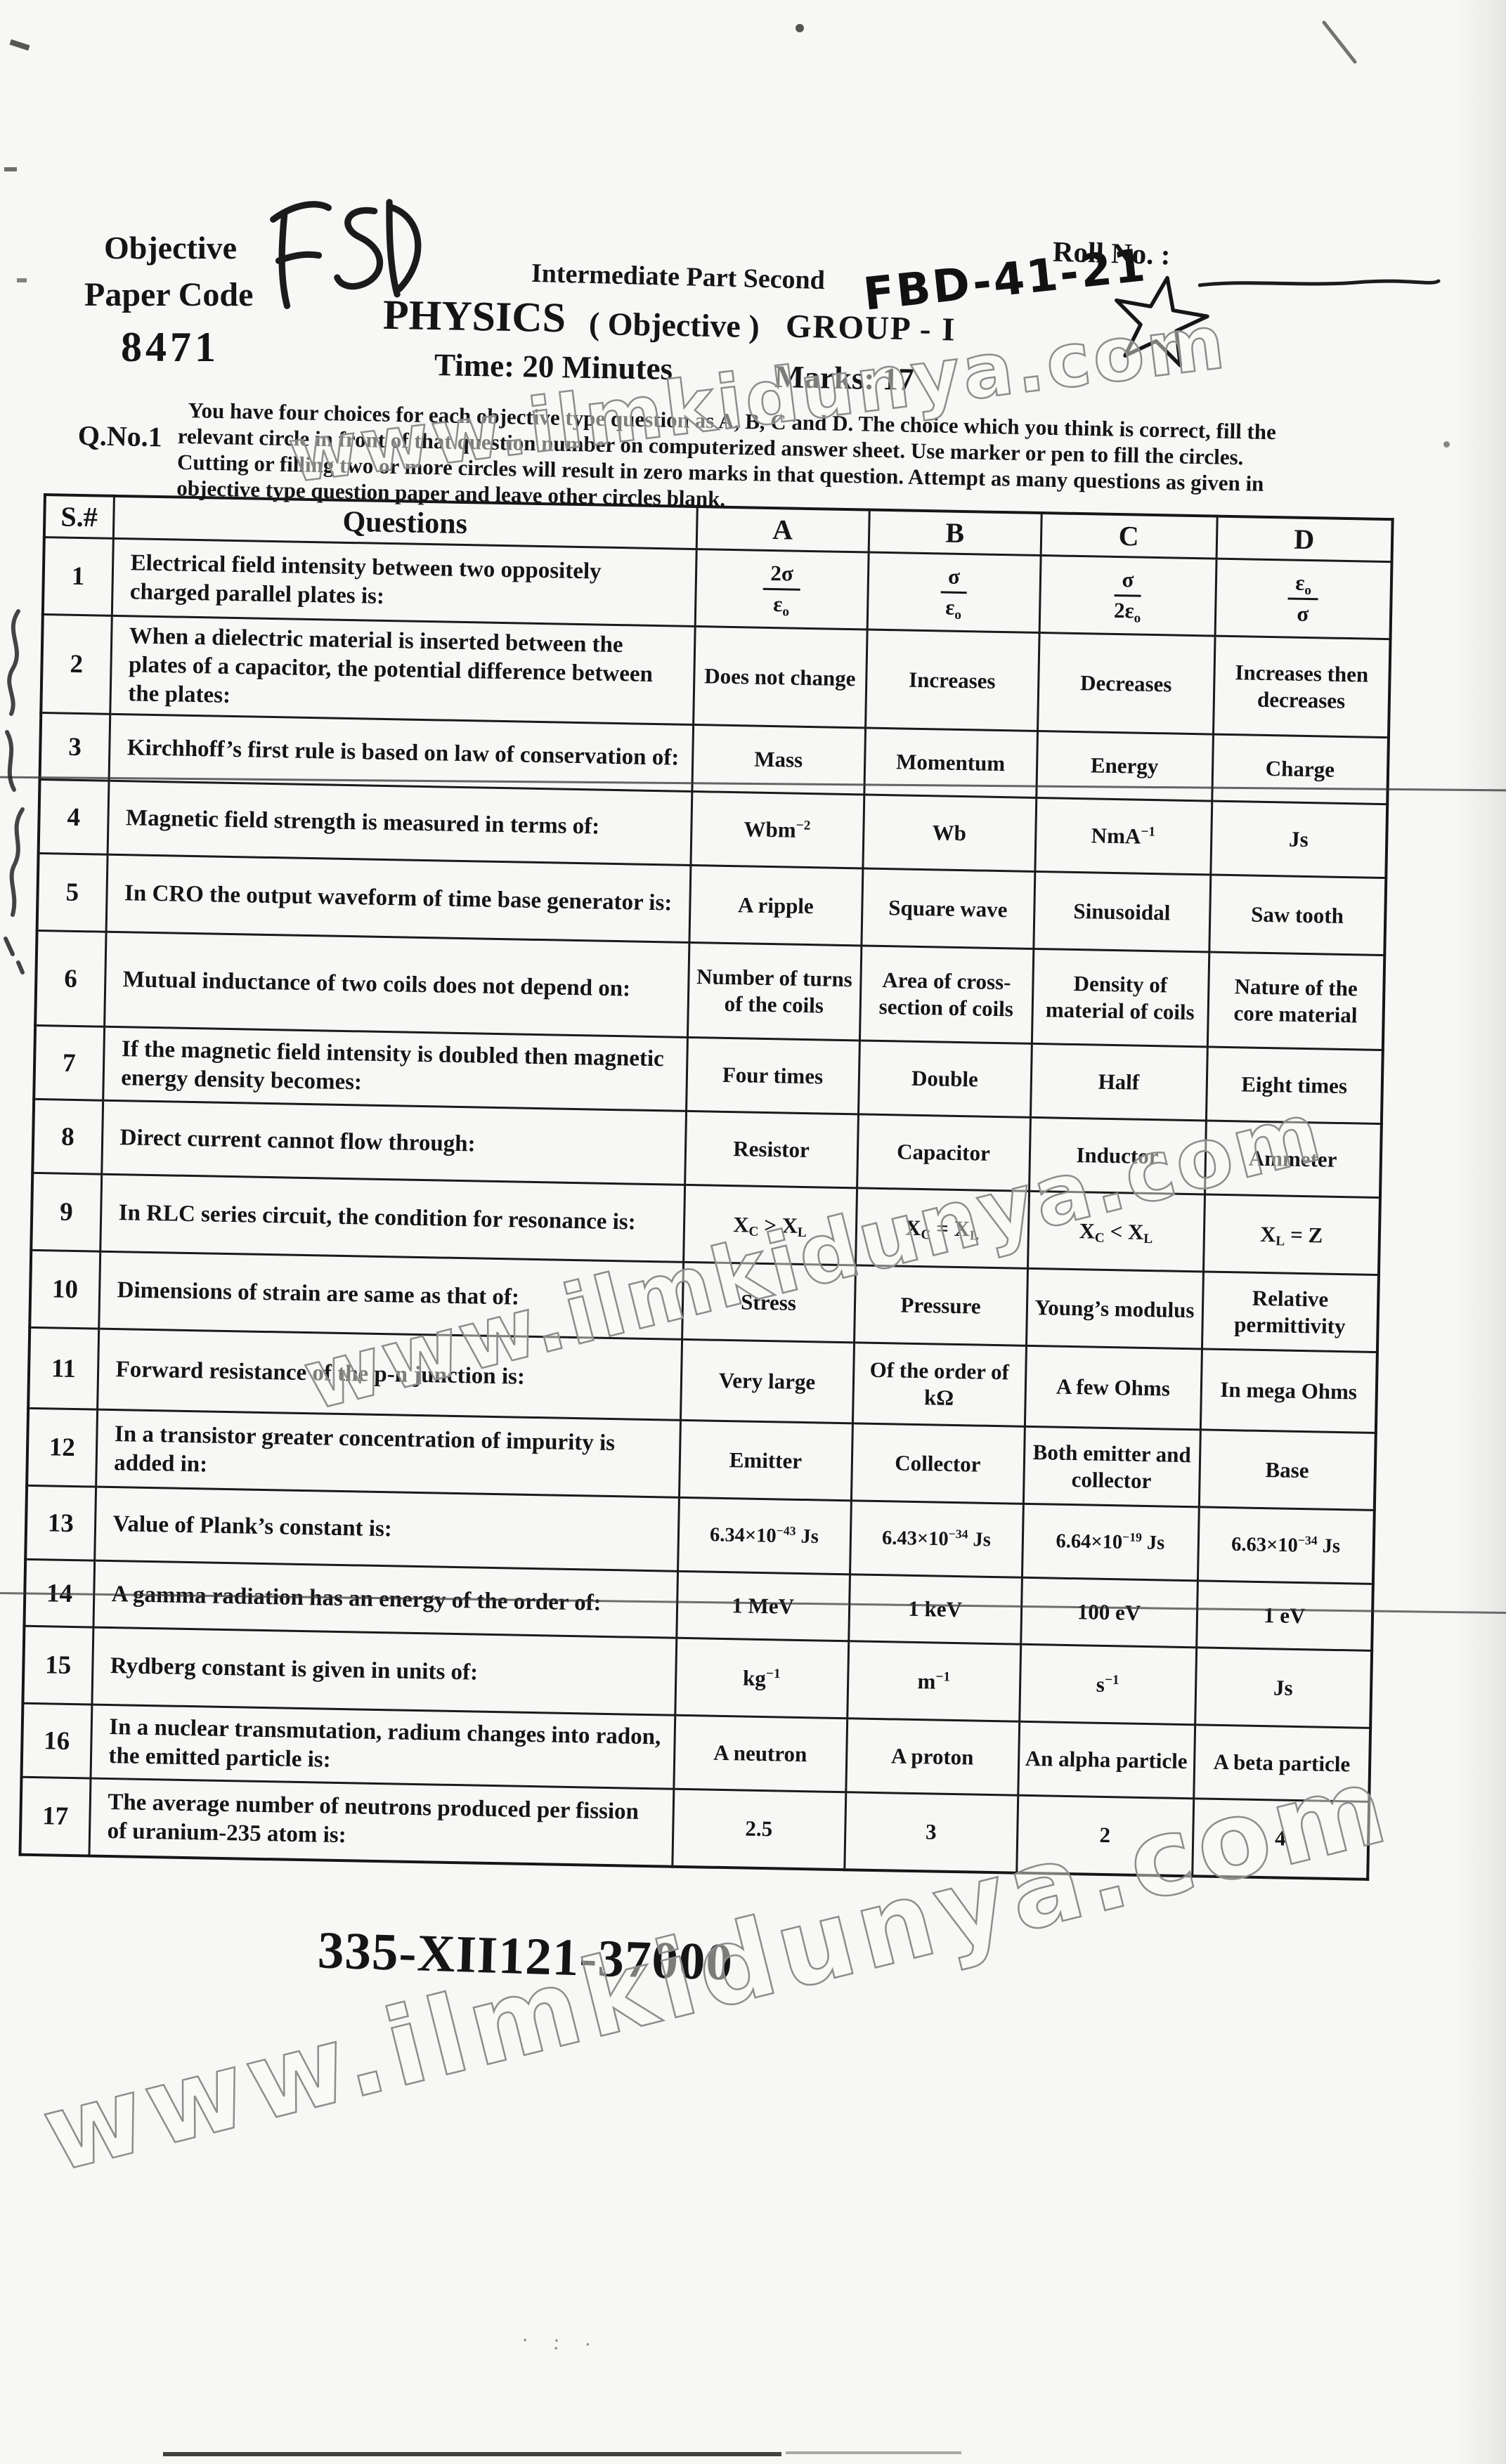 The width and height of the screenshot is (1506, 2464). Describe the element at coordinates (1287, 1470) in the screenshot. I see `option-d: Base` at that location.